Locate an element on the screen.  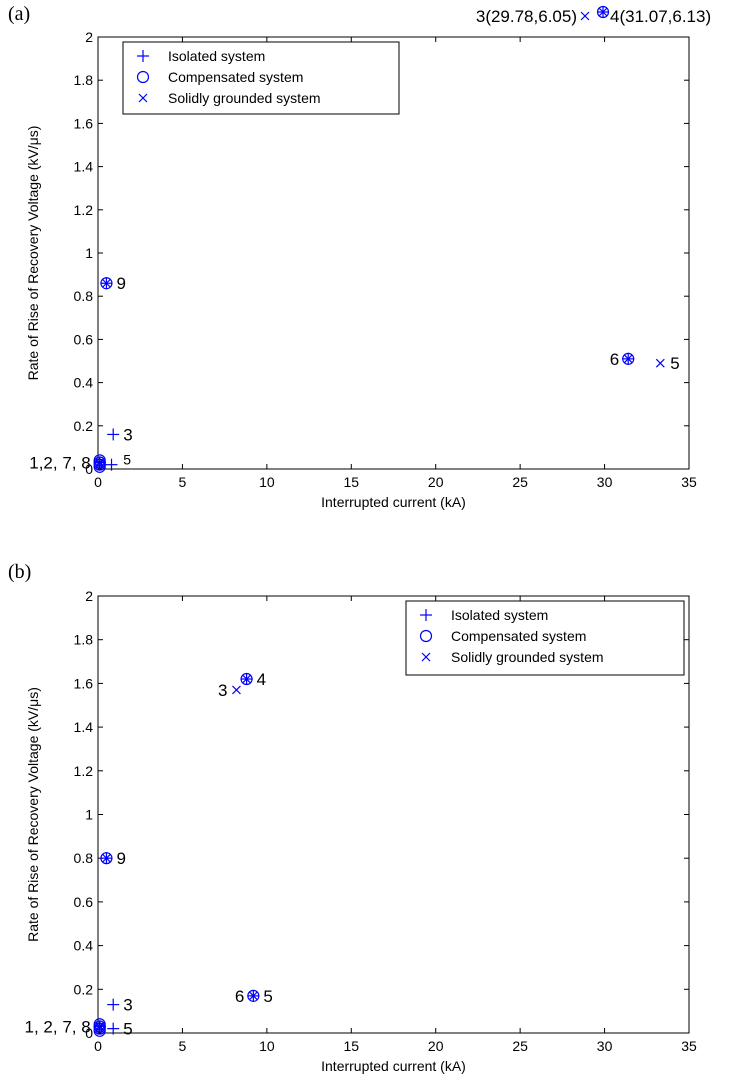
offscale-marker-circle is located at coordinates (603, 12).